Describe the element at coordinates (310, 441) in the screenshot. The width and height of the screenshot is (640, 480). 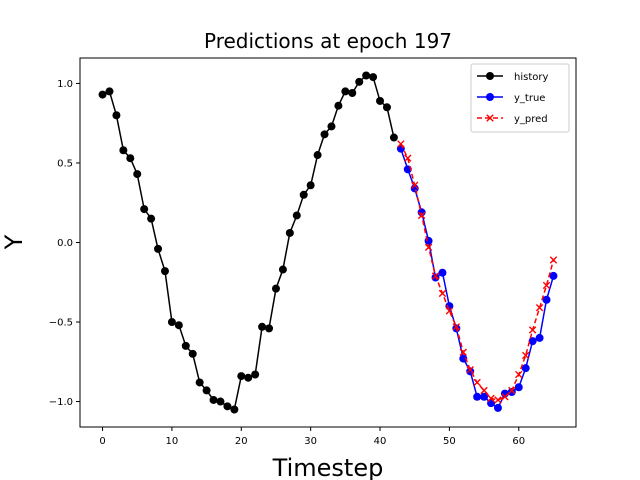
I see `x-tick-label: 30` at that location.